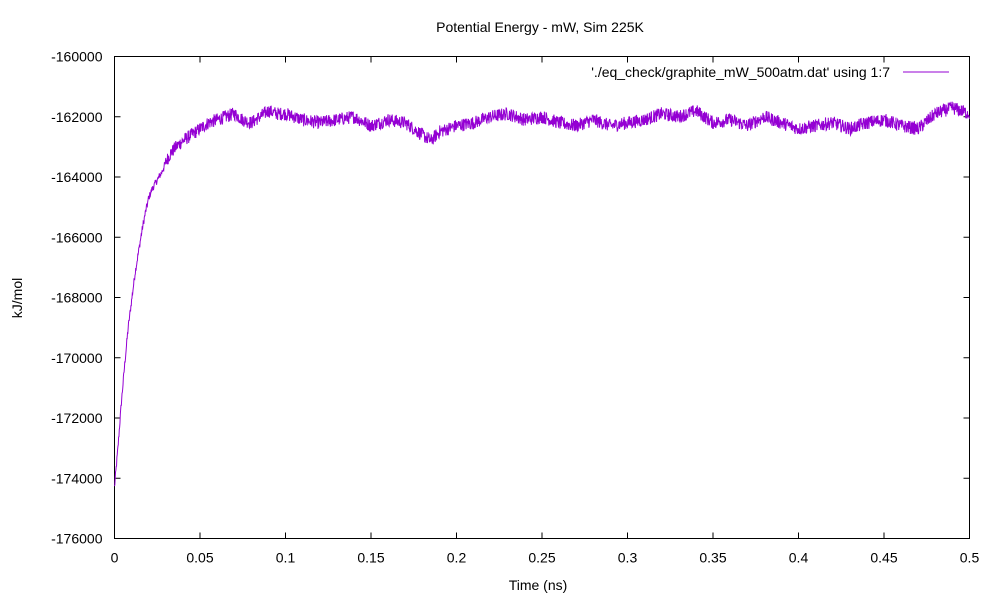  I want to click on x-tick-label: 0.4, so click(799, 558).